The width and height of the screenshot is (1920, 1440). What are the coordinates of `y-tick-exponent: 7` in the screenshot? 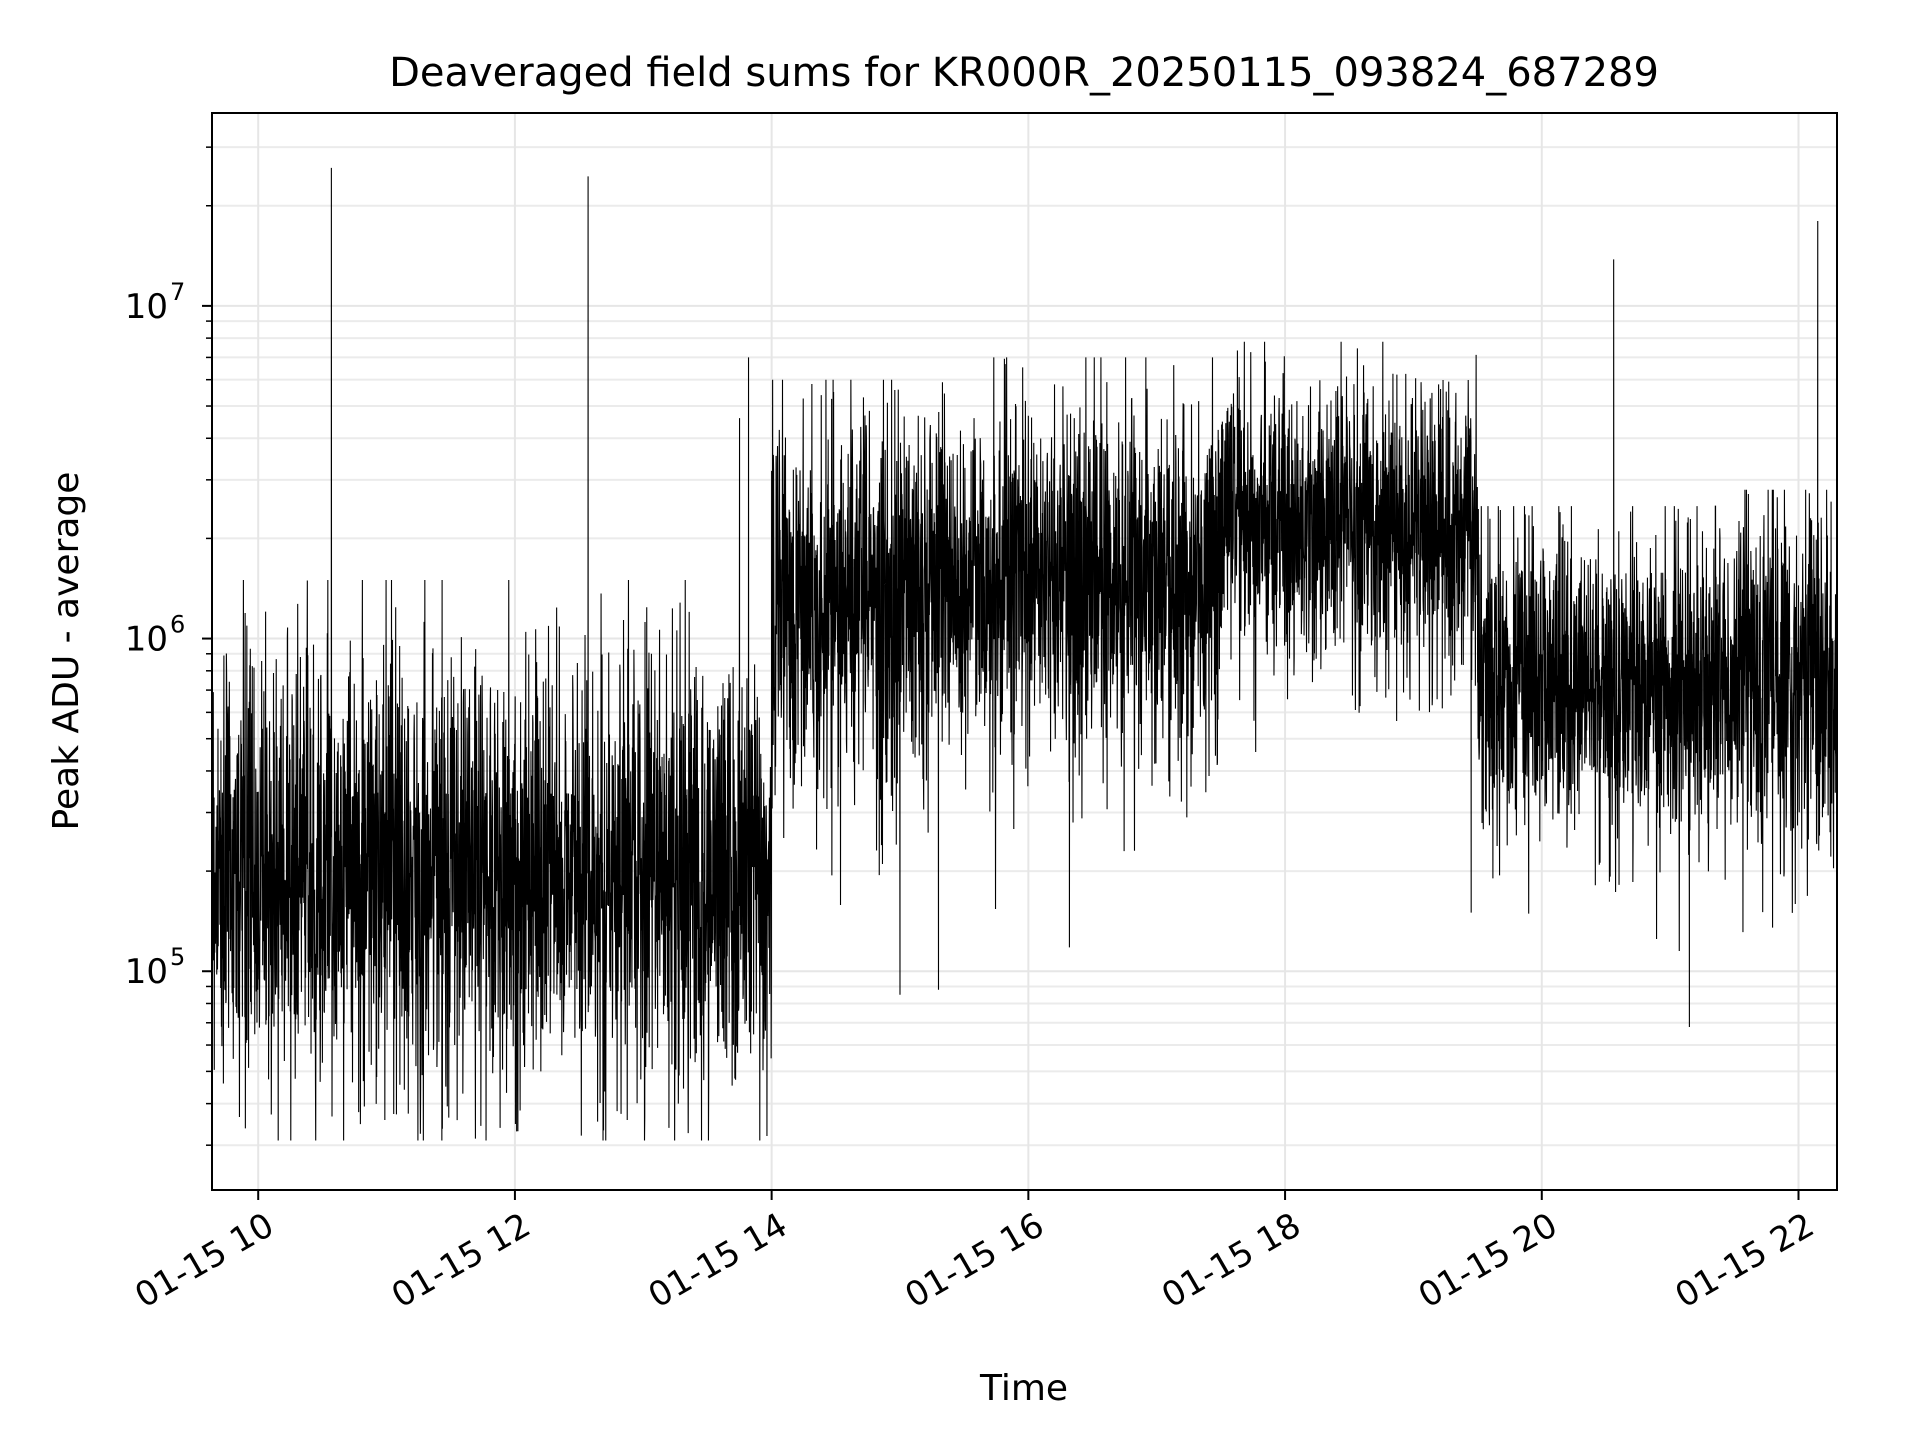 It's located at (177, 292).